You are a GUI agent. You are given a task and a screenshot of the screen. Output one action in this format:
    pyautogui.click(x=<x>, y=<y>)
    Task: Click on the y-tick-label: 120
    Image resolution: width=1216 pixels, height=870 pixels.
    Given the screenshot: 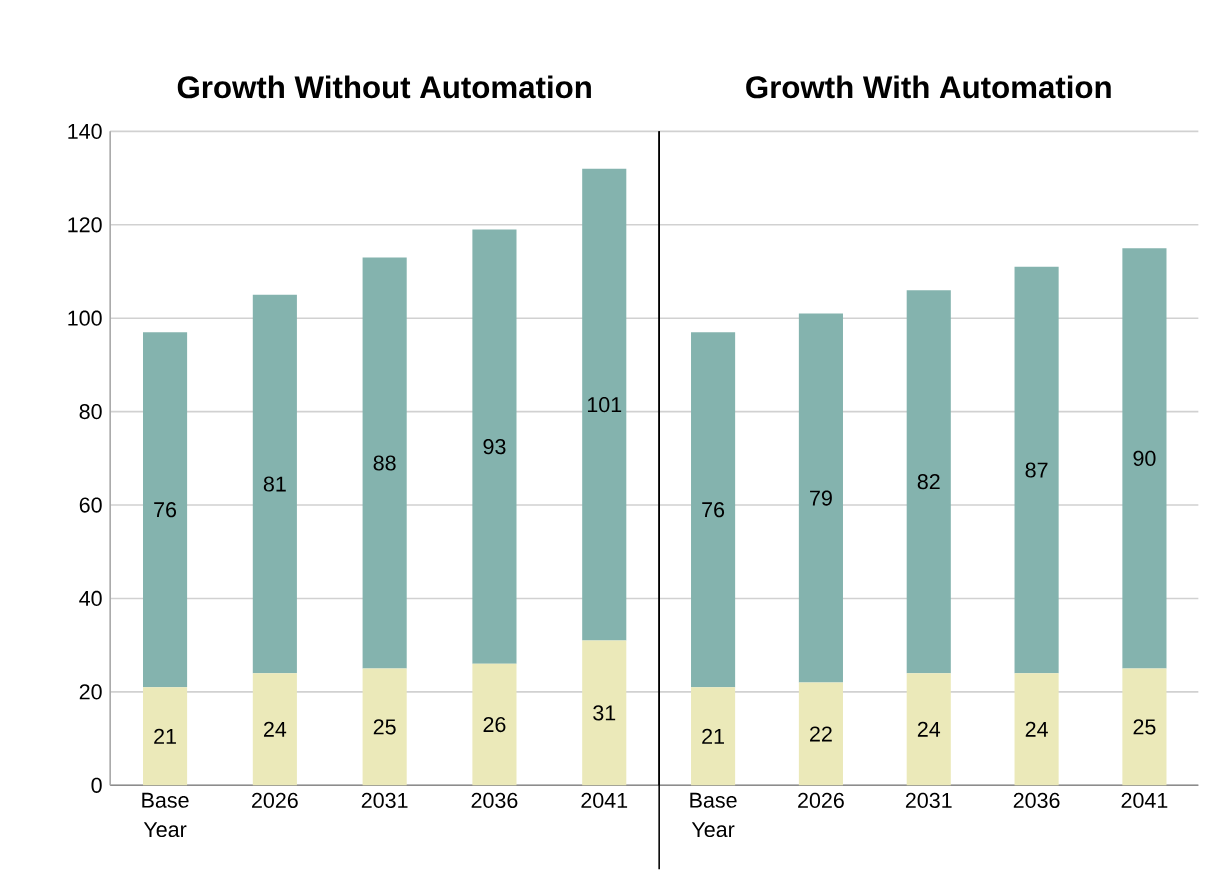 What is the action you would take?
    pyautogui.click(x=85, y=225)
    